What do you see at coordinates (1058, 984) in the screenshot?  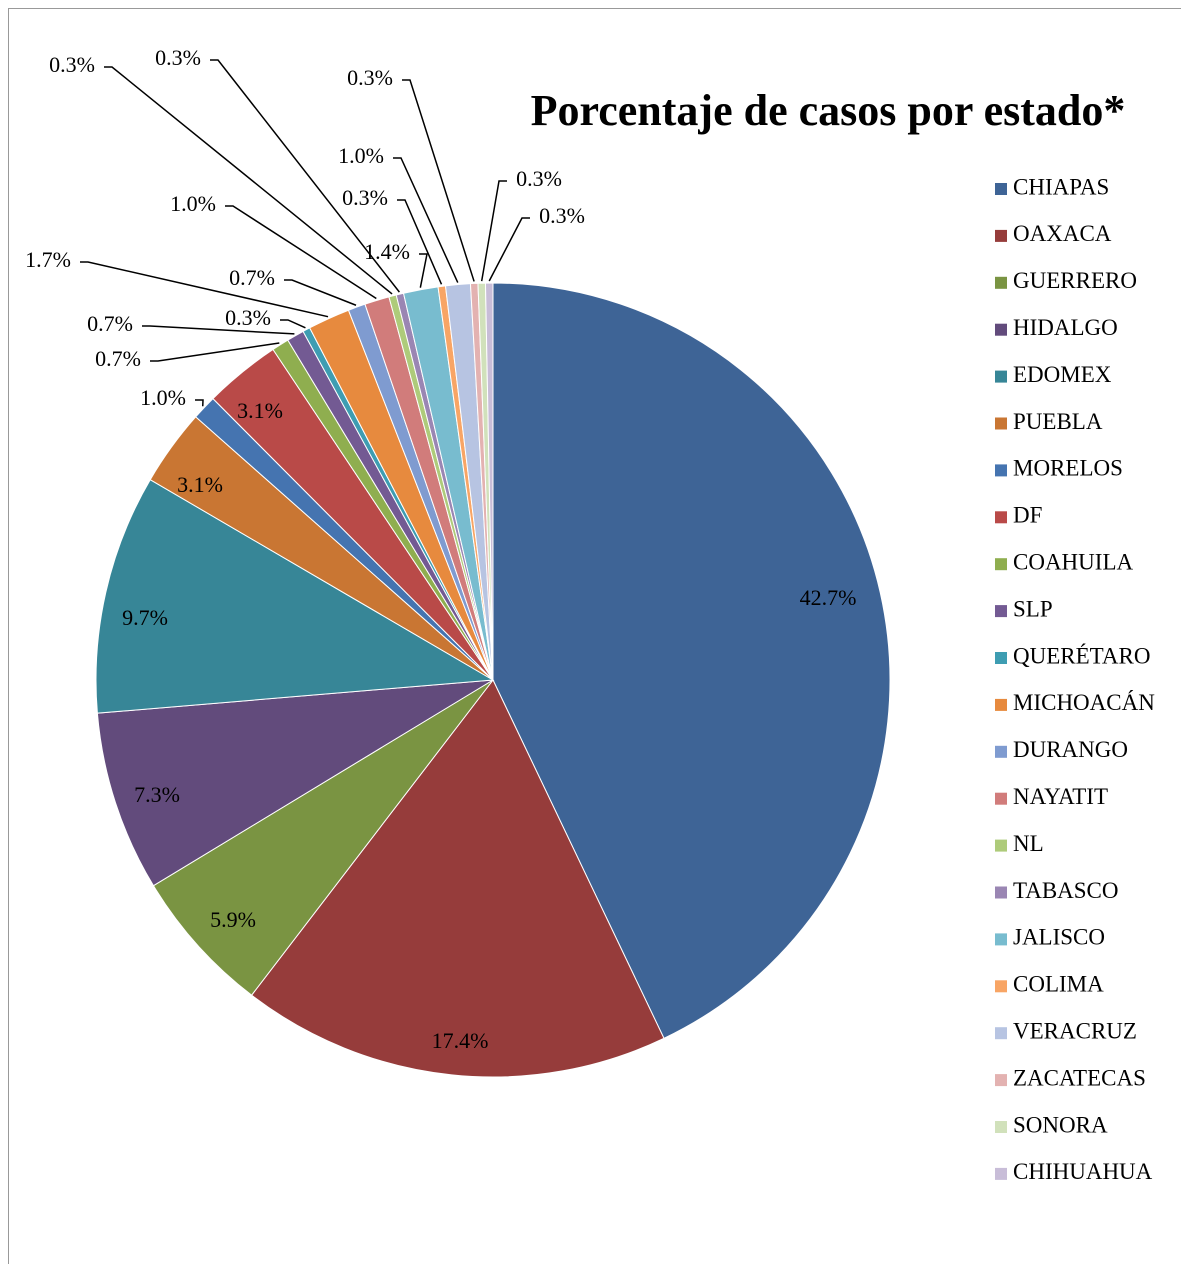 I see `legend-label: COLIMA` at bounding box center [1058, 984].